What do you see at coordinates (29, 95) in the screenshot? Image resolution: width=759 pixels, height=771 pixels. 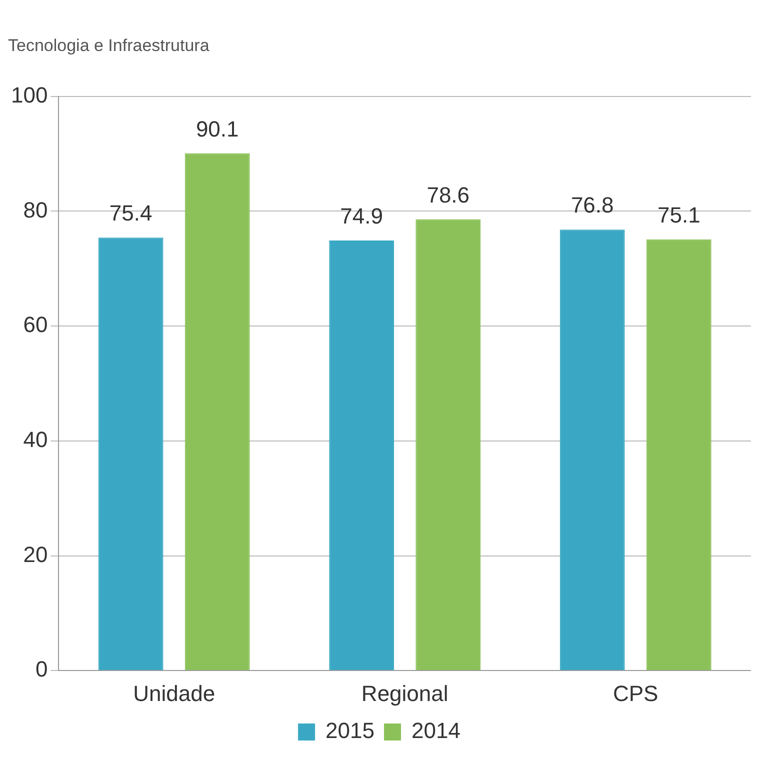 I see `y-tick-label: 100` at bounding box center [29, 95].